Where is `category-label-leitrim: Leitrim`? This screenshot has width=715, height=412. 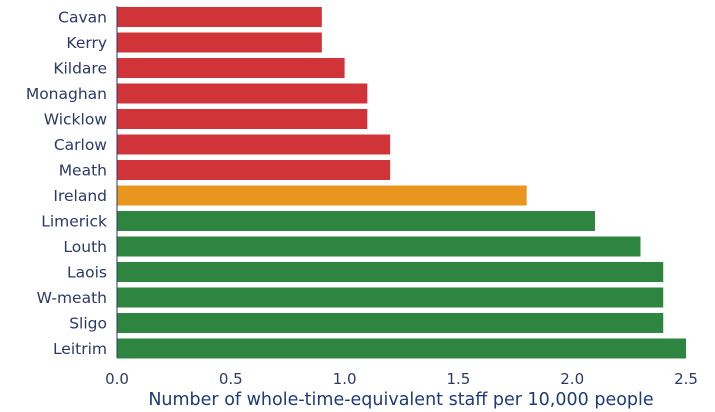
category-label-leitrim: Leitrim is located at coordinates (80, 349).